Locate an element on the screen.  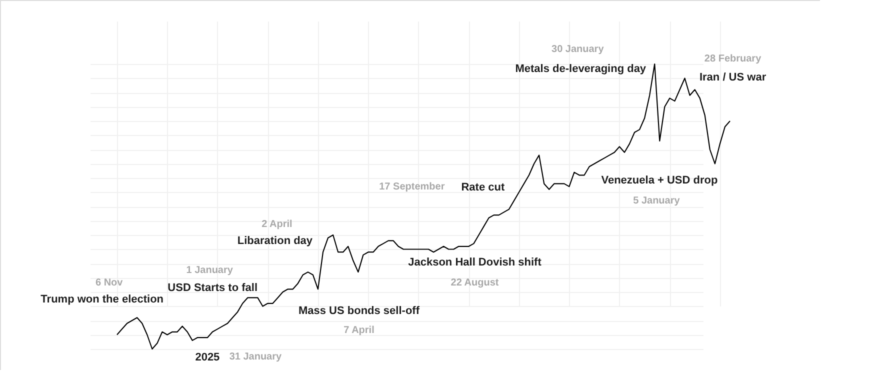
text: 31 January is located at coordinates (255, 357).